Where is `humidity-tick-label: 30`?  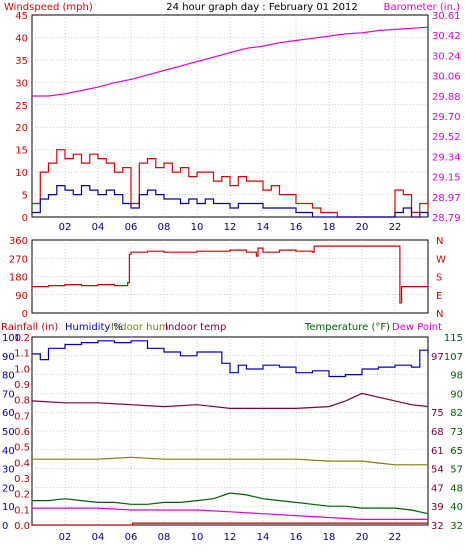 humidity-tick-label: 30 is located at coordinates (8, 470).